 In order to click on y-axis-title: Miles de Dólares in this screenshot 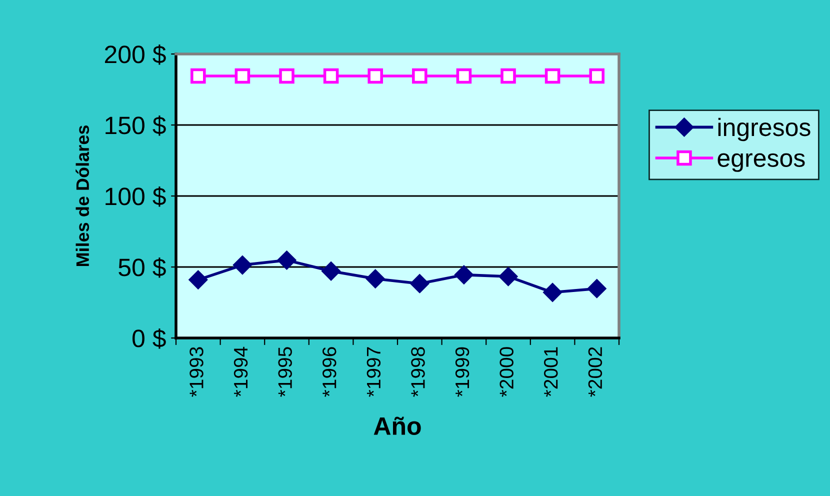, I will do `click(83, 195)`.